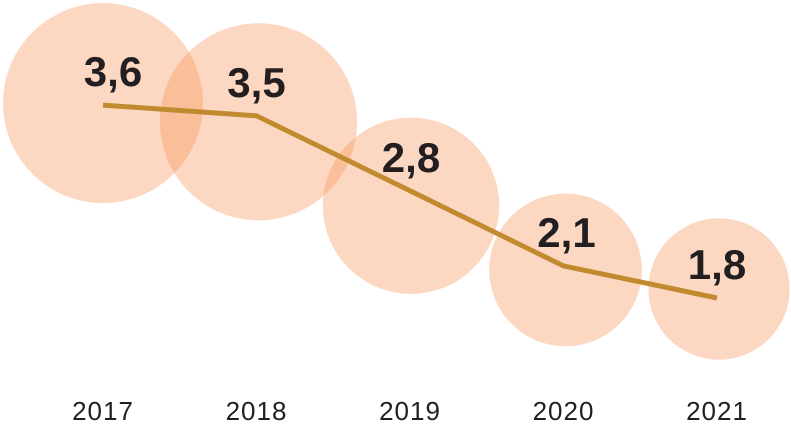  What do you see at coordinates (256, 82) in the screenshot?
I see `value-label-2018: 3,5` at bounding box center [256, 82].